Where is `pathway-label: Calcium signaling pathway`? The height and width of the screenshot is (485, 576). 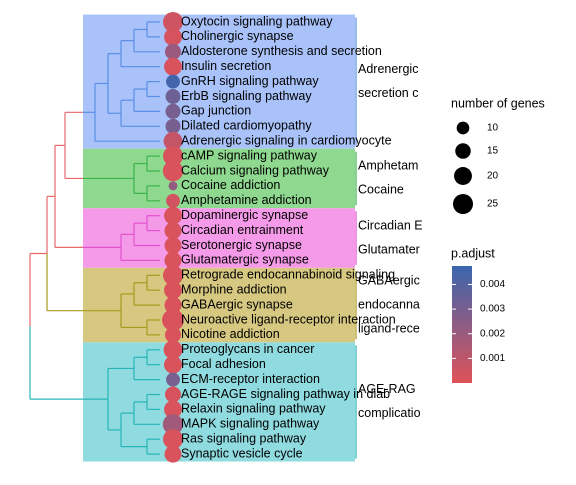 pathway-label: Calcium signaling pathway is located at coordinates (255, 170).